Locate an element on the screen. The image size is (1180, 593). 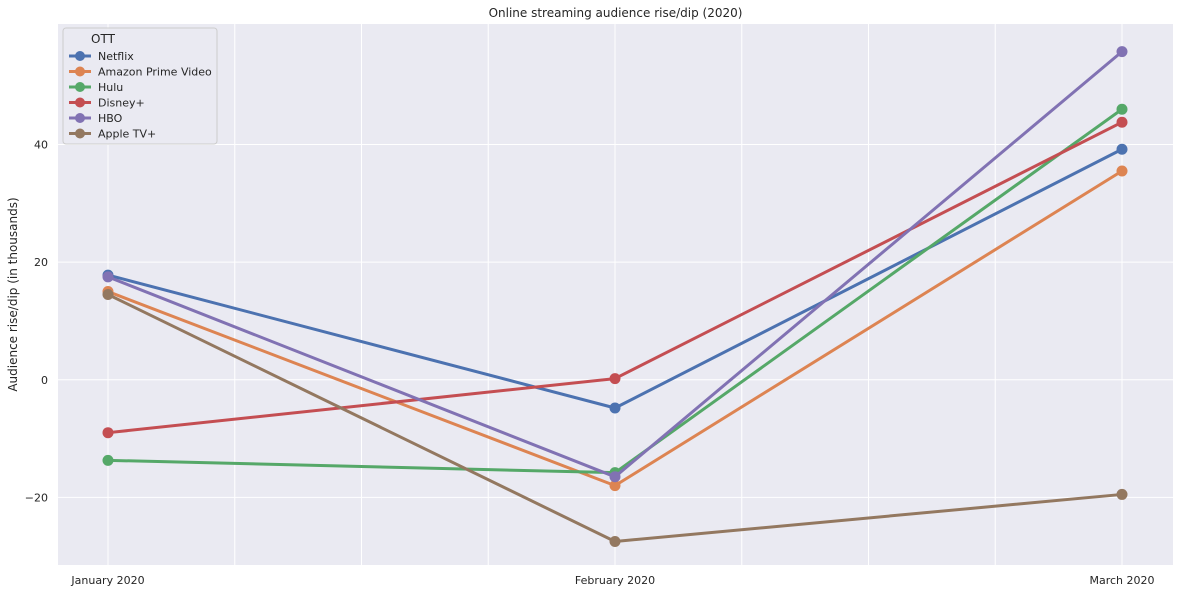
legend-item: Hulu is located at coordinates (96, 87).